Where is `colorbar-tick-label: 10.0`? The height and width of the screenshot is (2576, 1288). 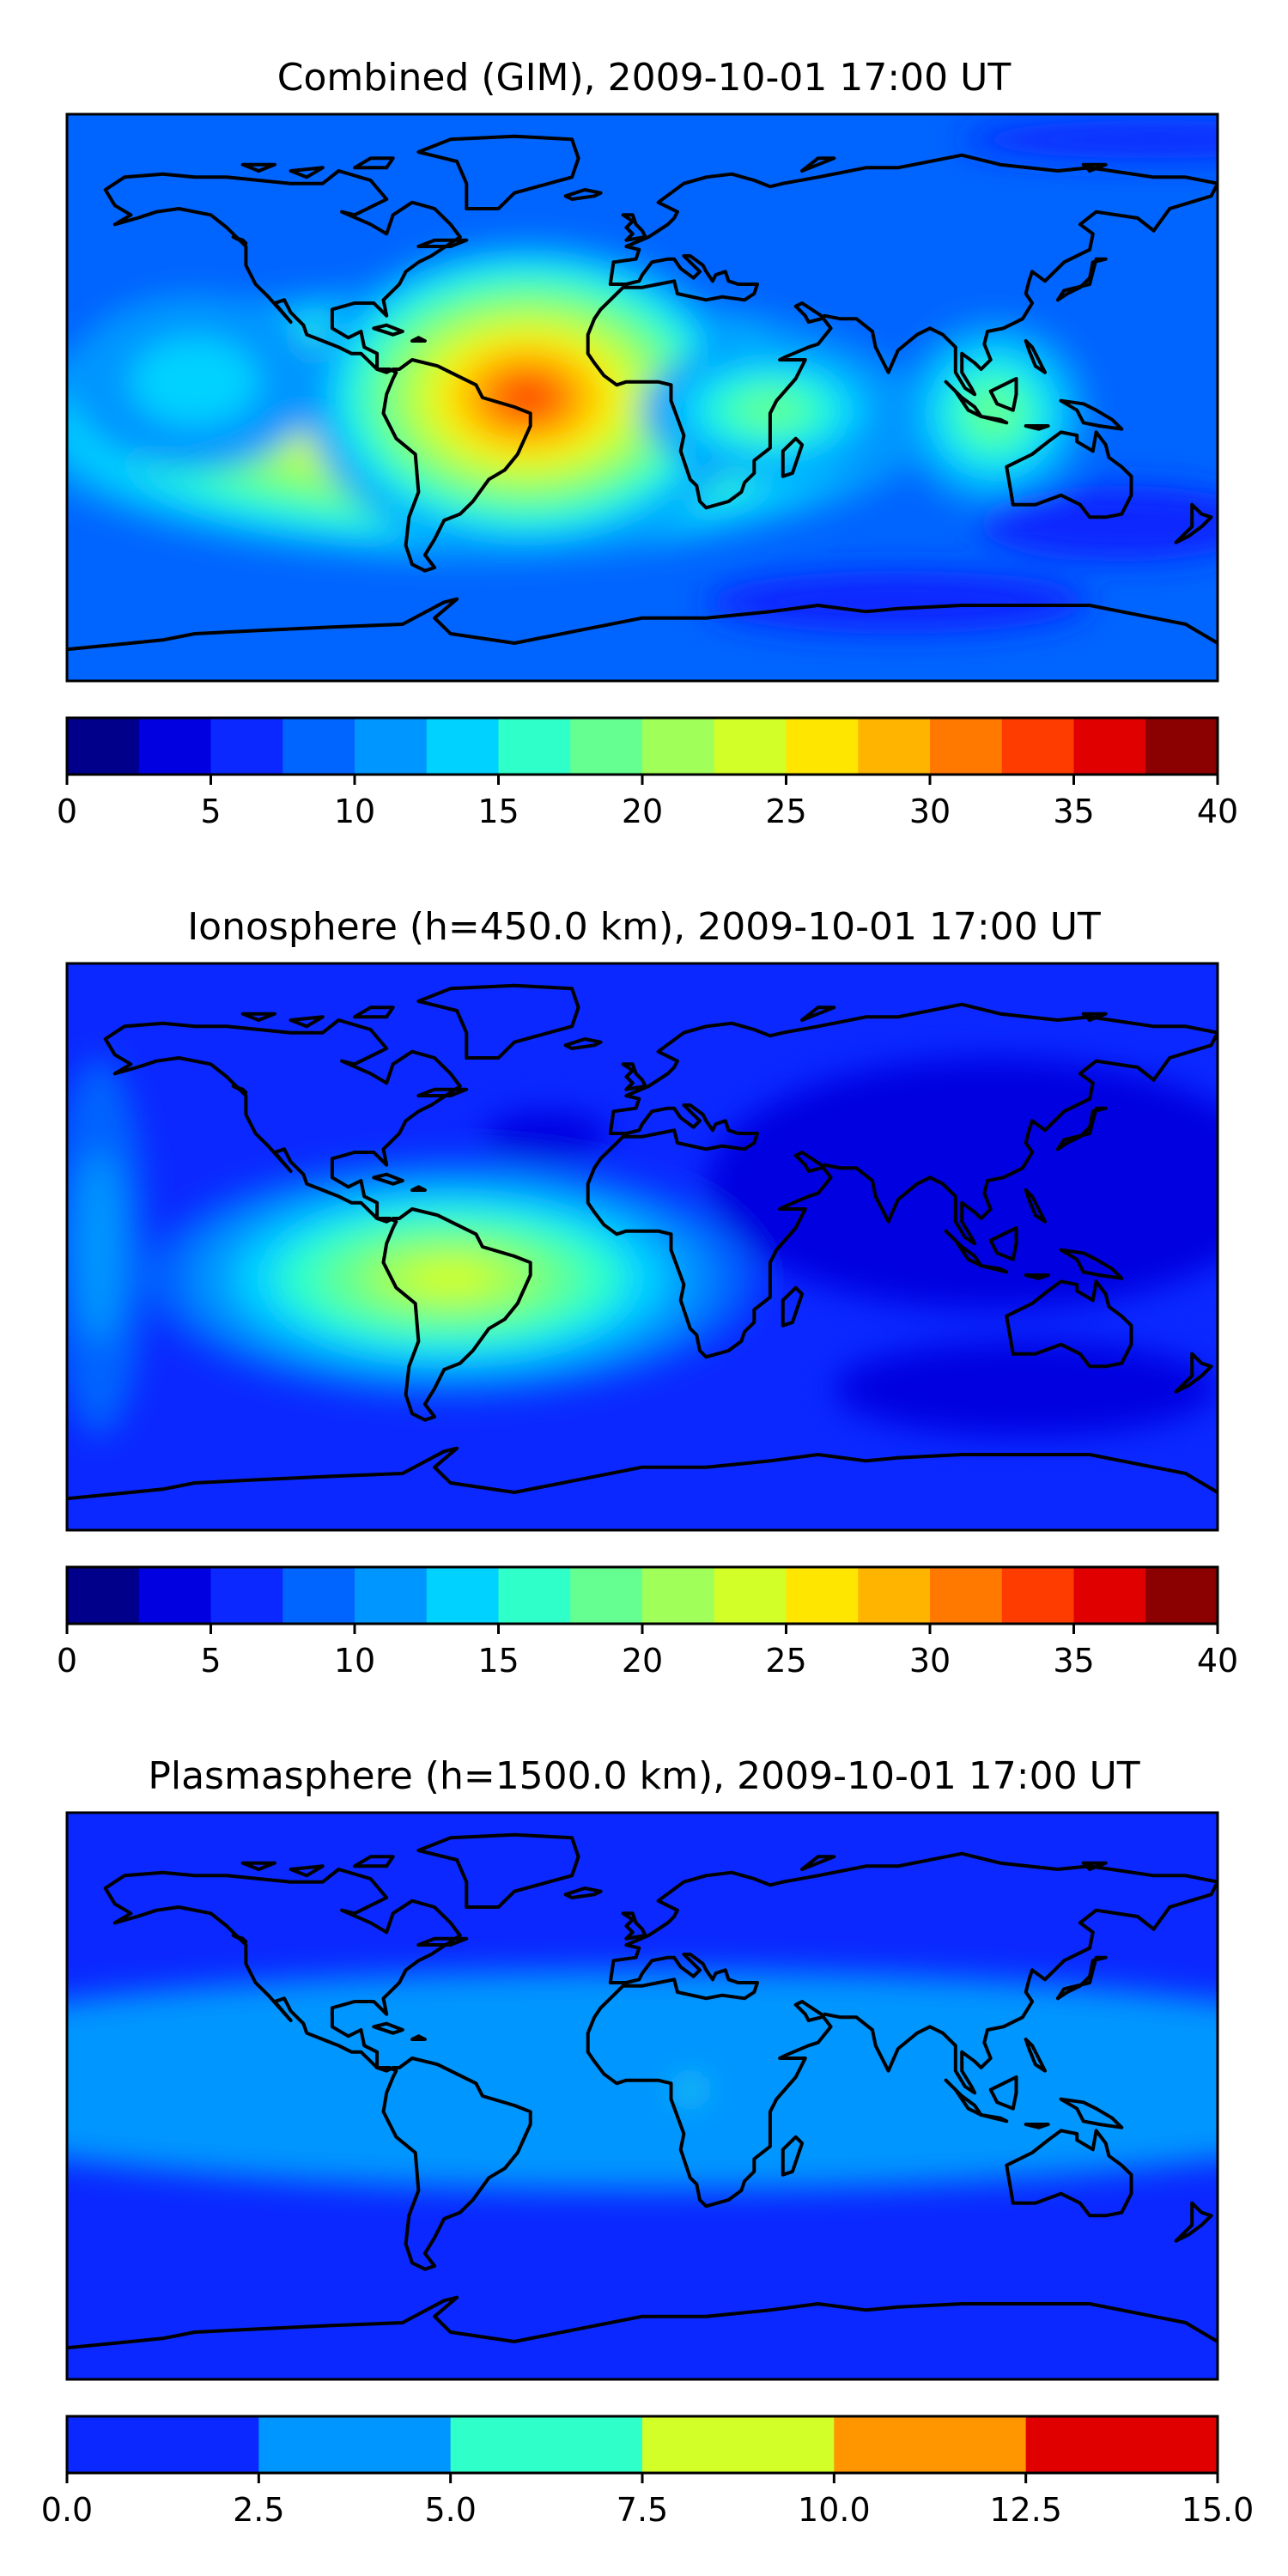
colorbar-tick-label: 10.0 is located at coordinates (834, 2510).